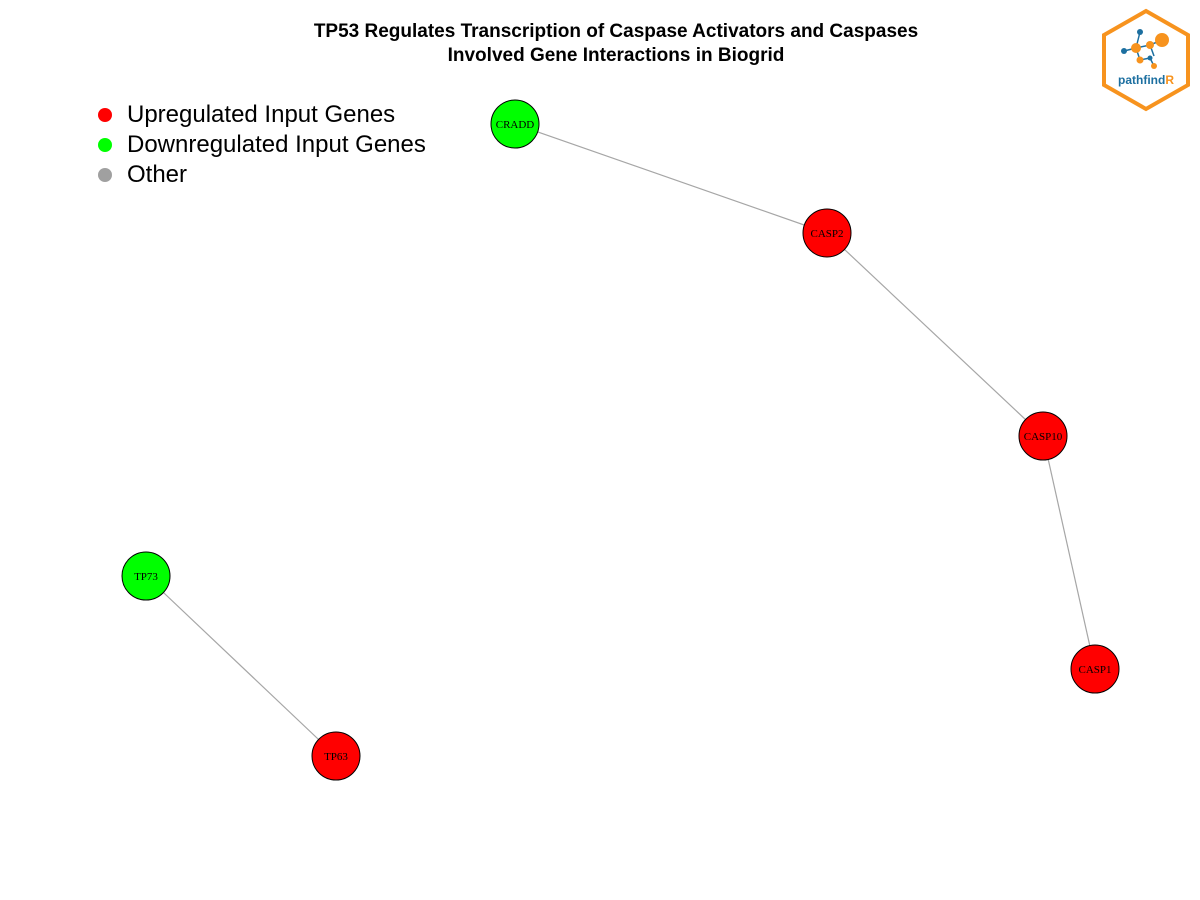 This screenshot has width=1200, height=900. I want to click on logo-text-main: pathfind, so click(1141, 80).